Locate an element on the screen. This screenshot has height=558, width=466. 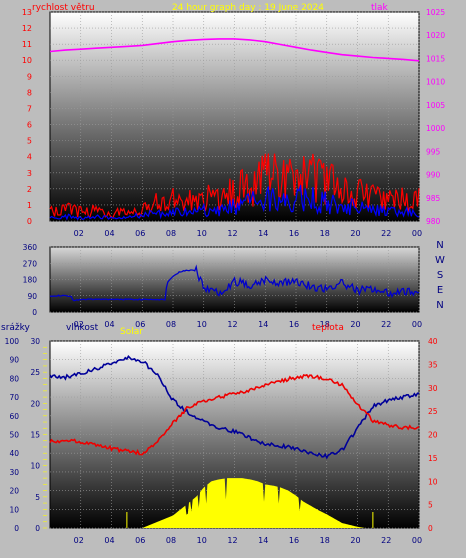
rain-tick-label: 30 is located at coordinates (14, 472).